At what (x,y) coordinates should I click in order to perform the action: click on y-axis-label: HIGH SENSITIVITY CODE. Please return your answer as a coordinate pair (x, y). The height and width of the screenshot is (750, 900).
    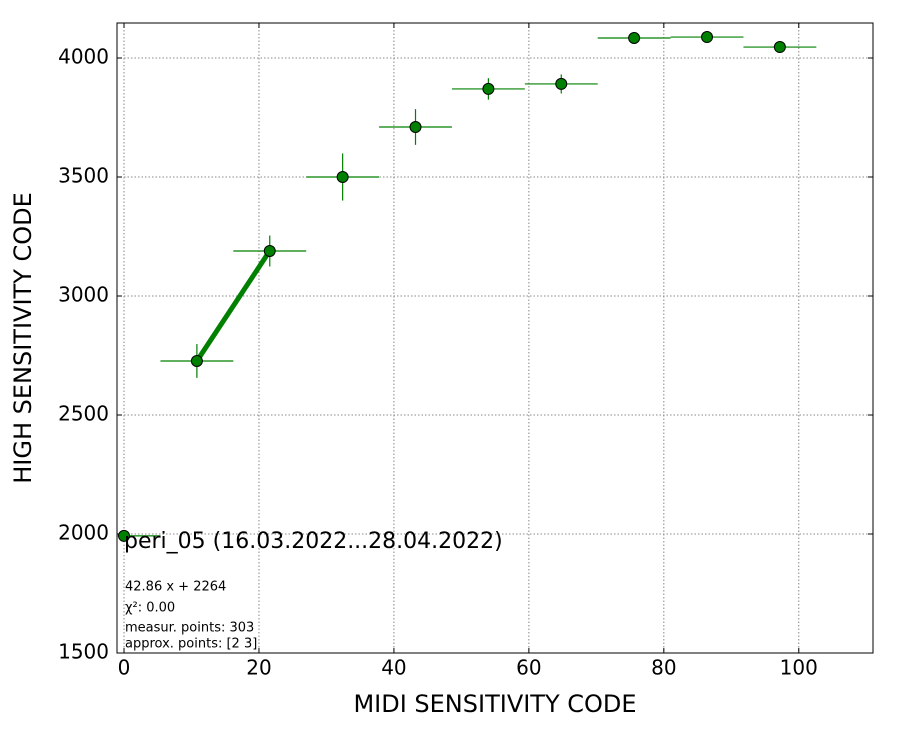
    Looking at the image, I should click on (23, 338).